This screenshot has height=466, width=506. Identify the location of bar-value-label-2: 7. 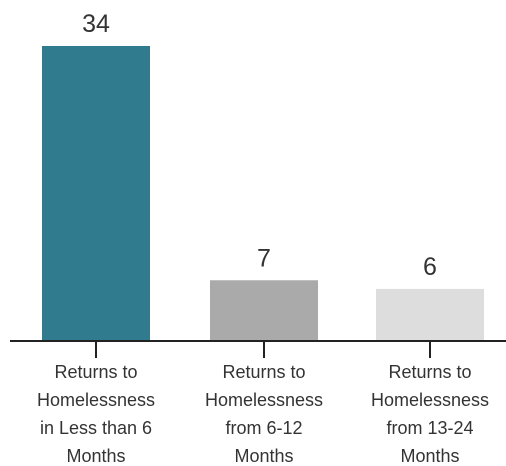
(264, 258).